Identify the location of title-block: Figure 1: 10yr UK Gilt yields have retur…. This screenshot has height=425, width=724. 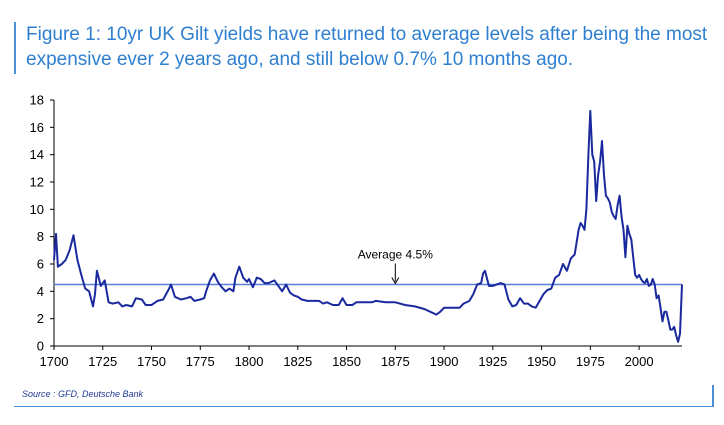
(364, 48).